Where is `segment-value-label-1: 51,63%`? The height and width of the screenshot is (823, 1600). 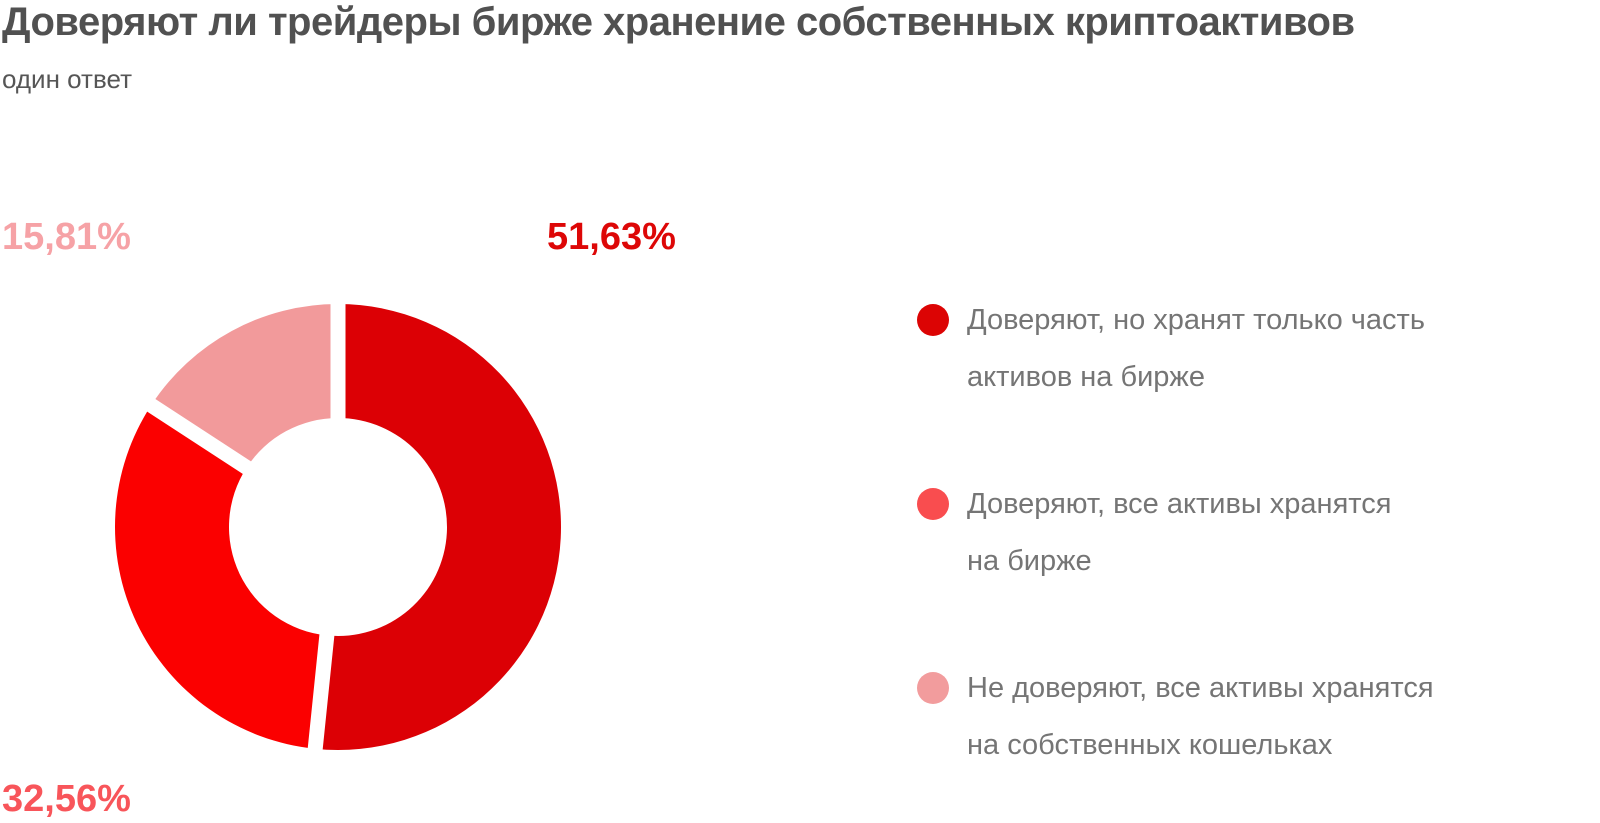
segment-value-label-1: 51,63% is located at coordinates (611, 237).